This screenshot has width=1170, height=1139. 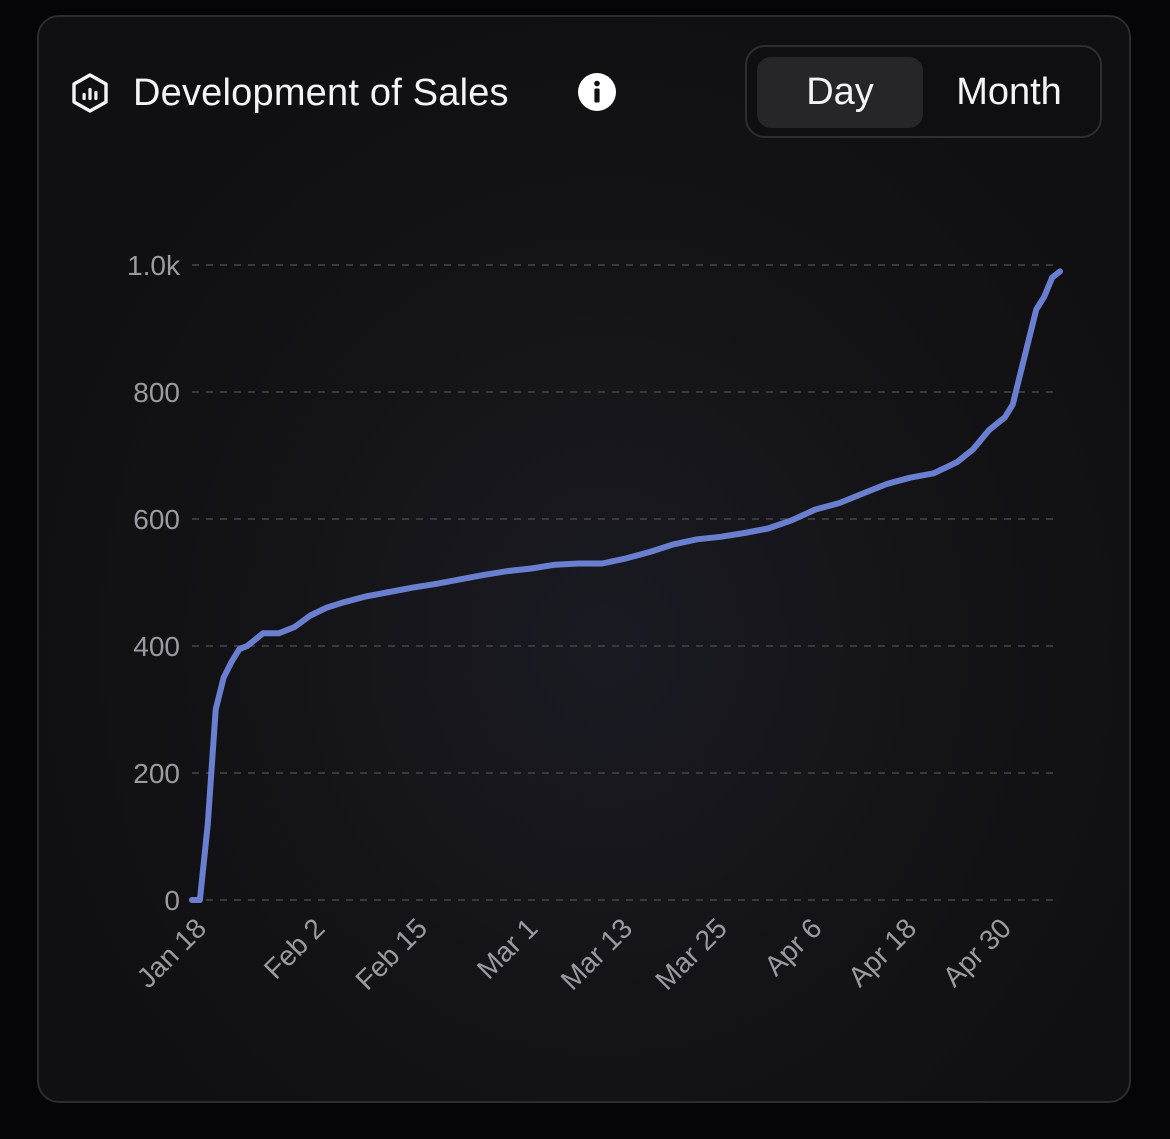 What do you see at coordinates (597, 92) in the screenshot?
I see `info-icon` at bounding box center [597, 92].